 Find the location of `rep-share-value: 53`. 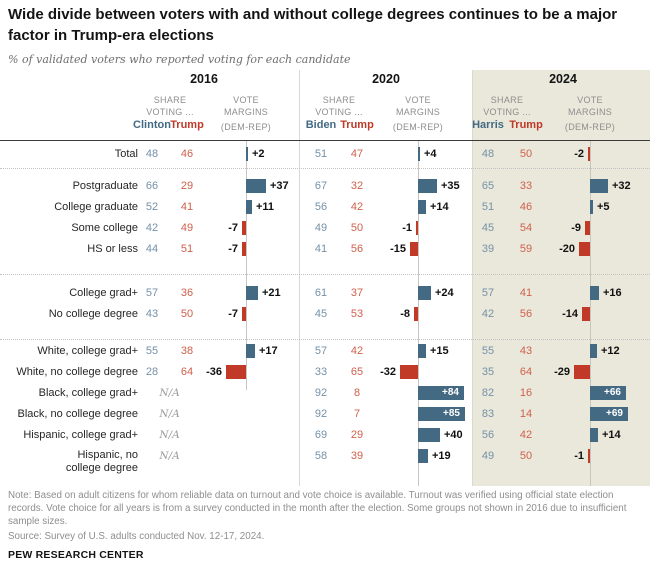

rep-share-value: 53 is located at coordinates (357, 314).